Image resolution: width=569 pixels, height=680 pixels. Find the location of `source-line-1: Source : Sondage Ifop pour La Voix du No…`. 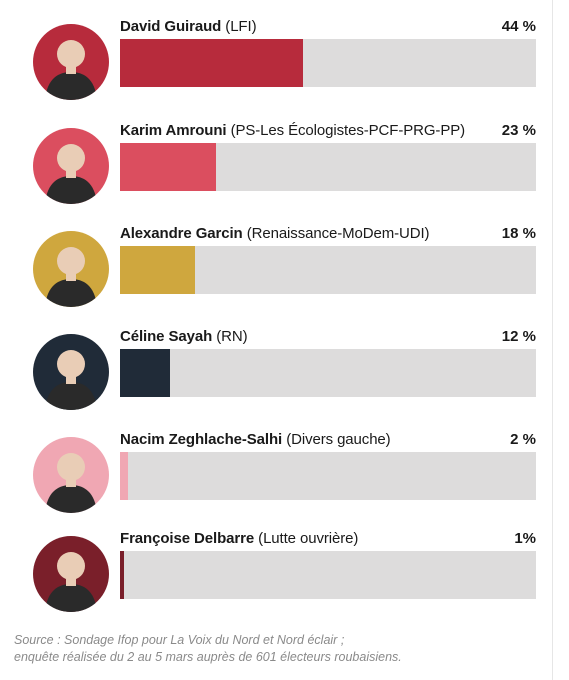

source-line-1: Source : Sondage Ifop pour La Voix du No… is located at coordinates (179, 640).